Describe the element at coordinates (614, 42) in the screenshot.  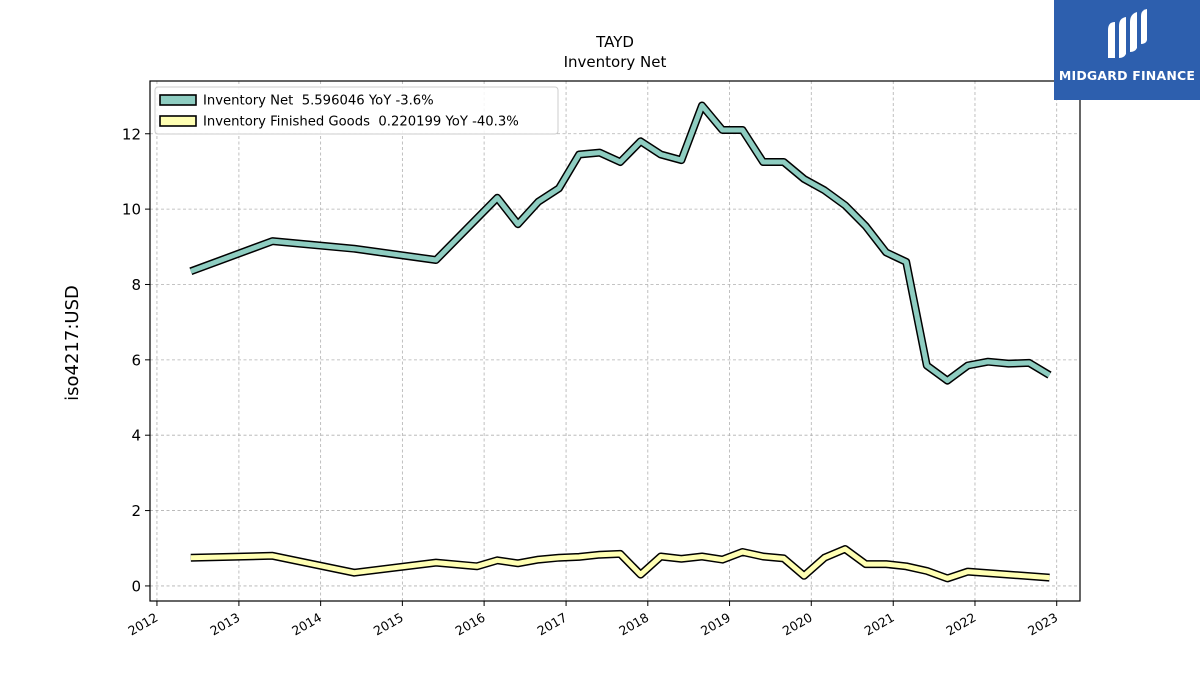
I see `chart-title: TAYD` at that location.